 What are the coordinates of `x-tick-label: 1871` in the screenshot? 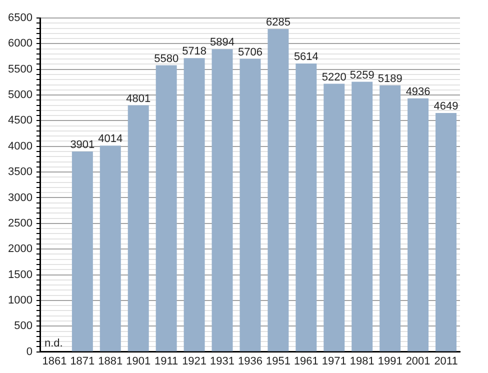 It's located at (82, 361).